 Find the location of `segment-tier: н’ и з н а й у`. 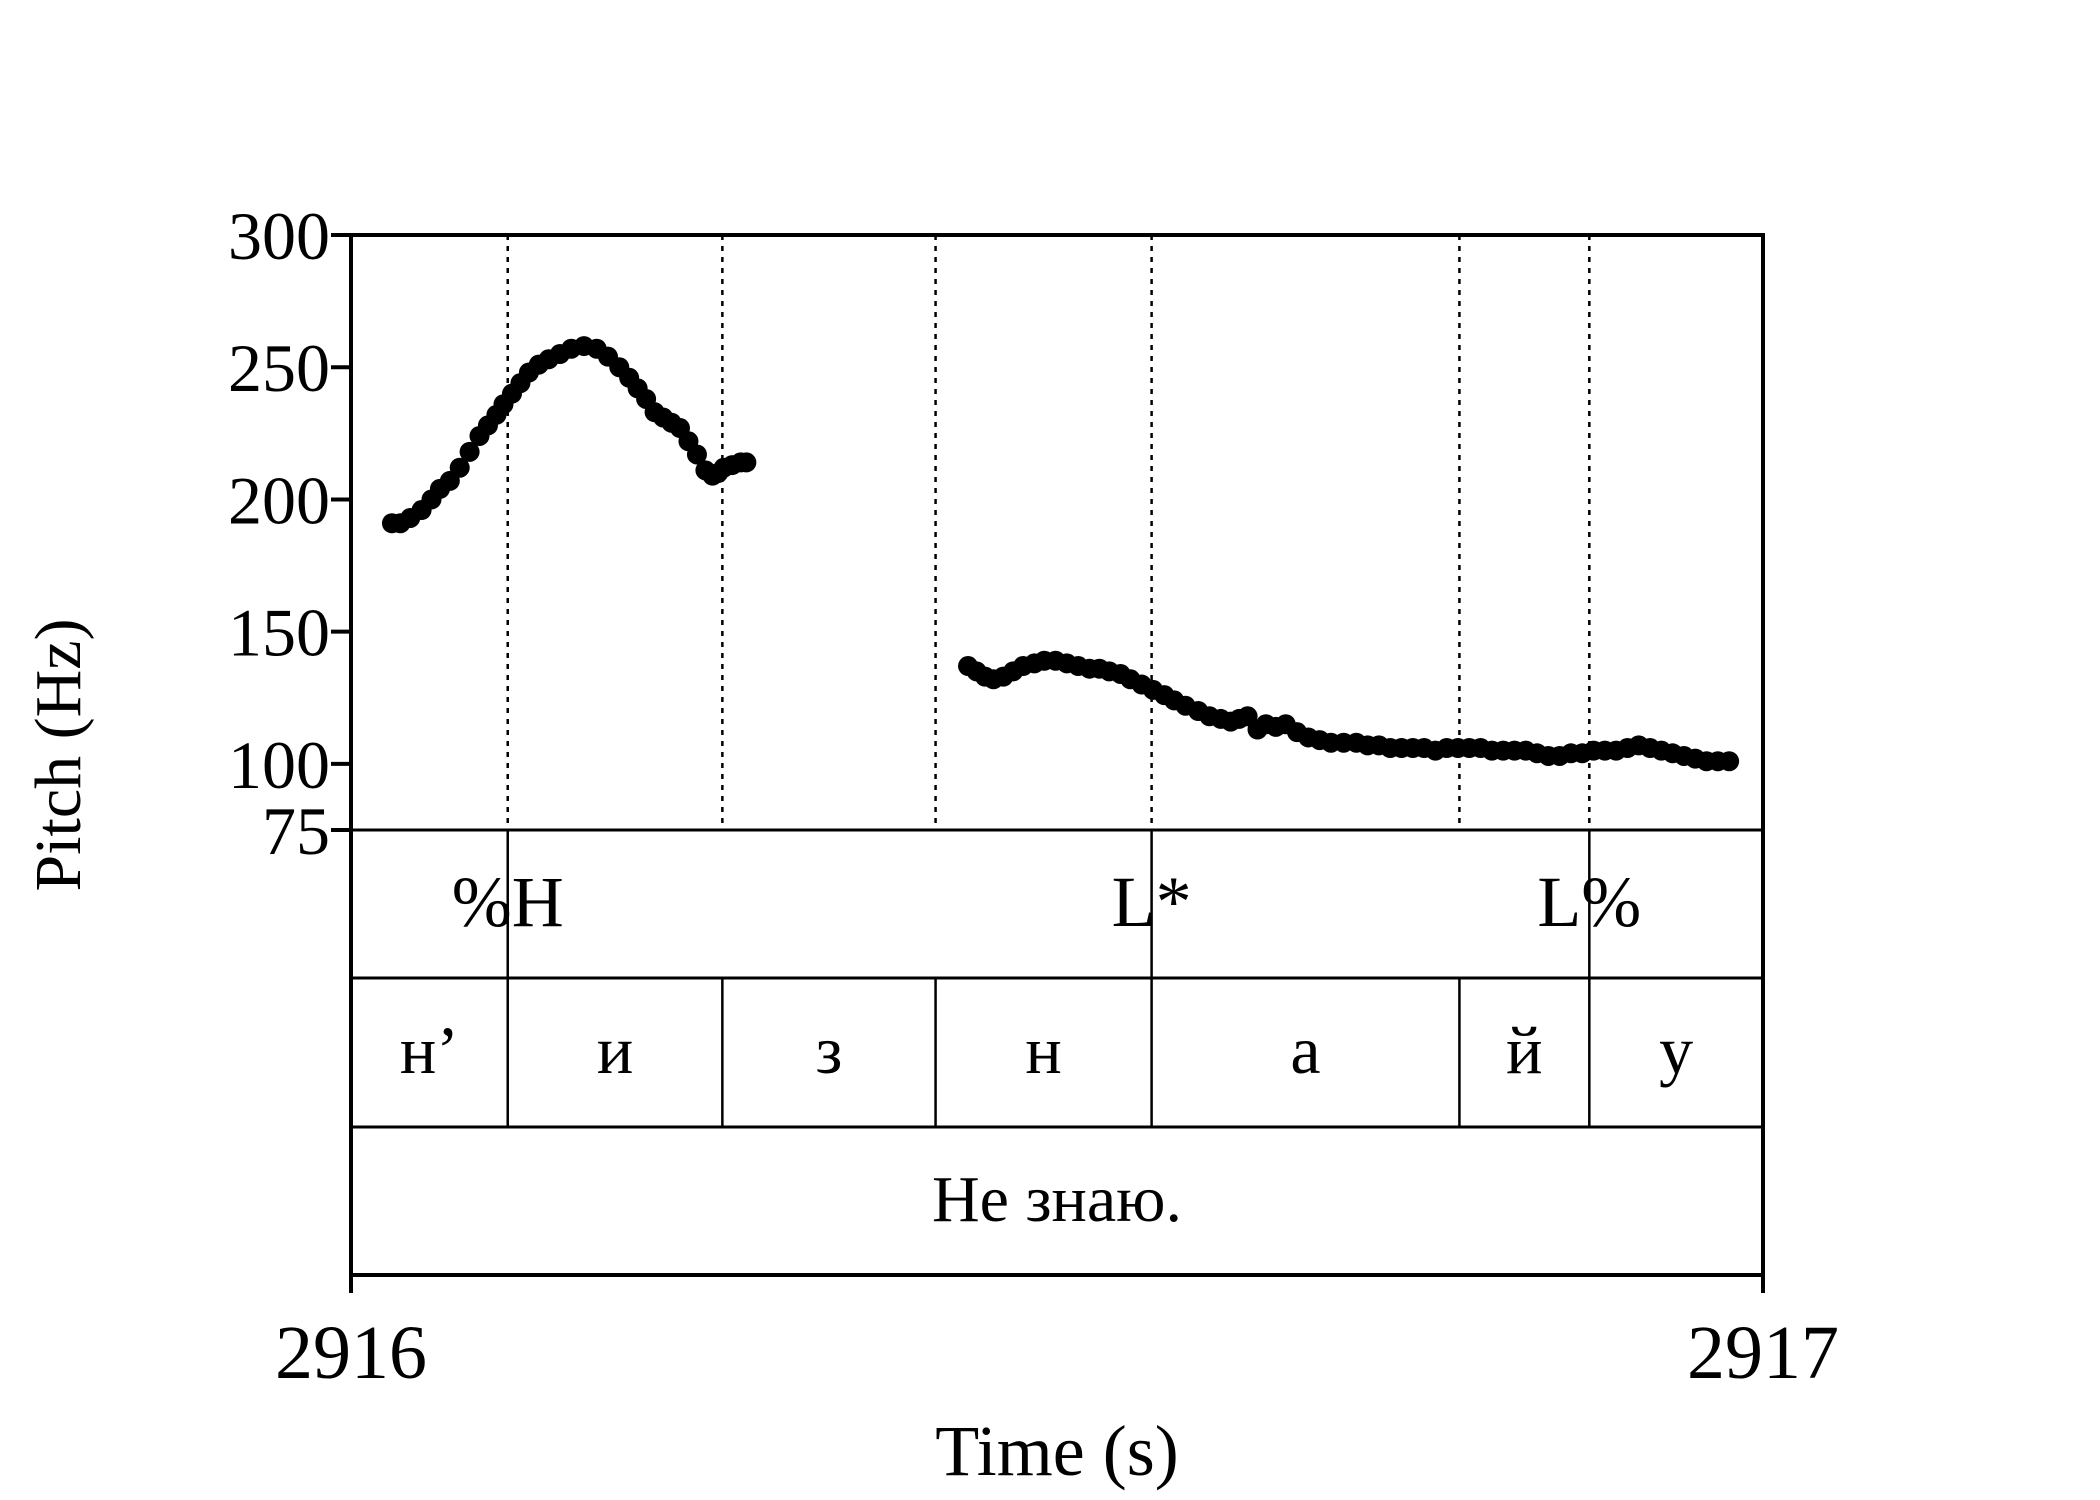

segment-tier: н’ и з н а й у is located at coordinates (1046, 1052).